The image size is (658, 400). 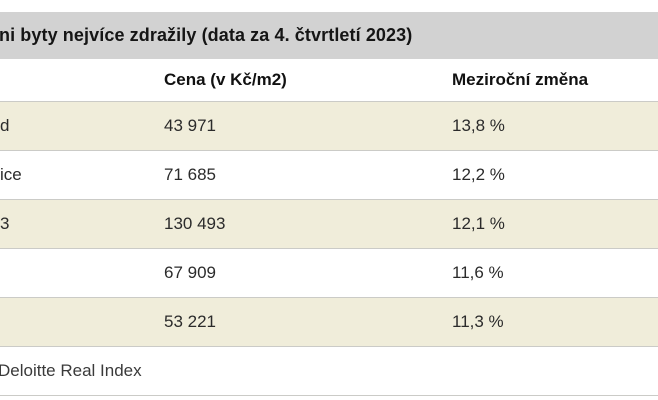 I want to click on change-cell: 12,1 %, so click(x=478, y=223).